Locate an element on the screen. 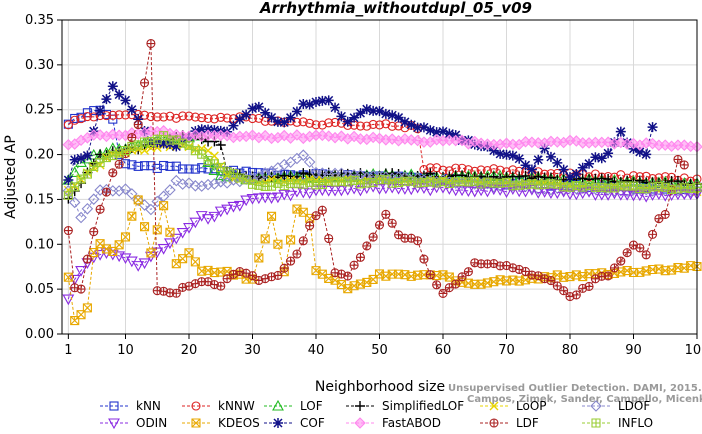  data-point-simplifiedlof is located at coordinates (582, 178).